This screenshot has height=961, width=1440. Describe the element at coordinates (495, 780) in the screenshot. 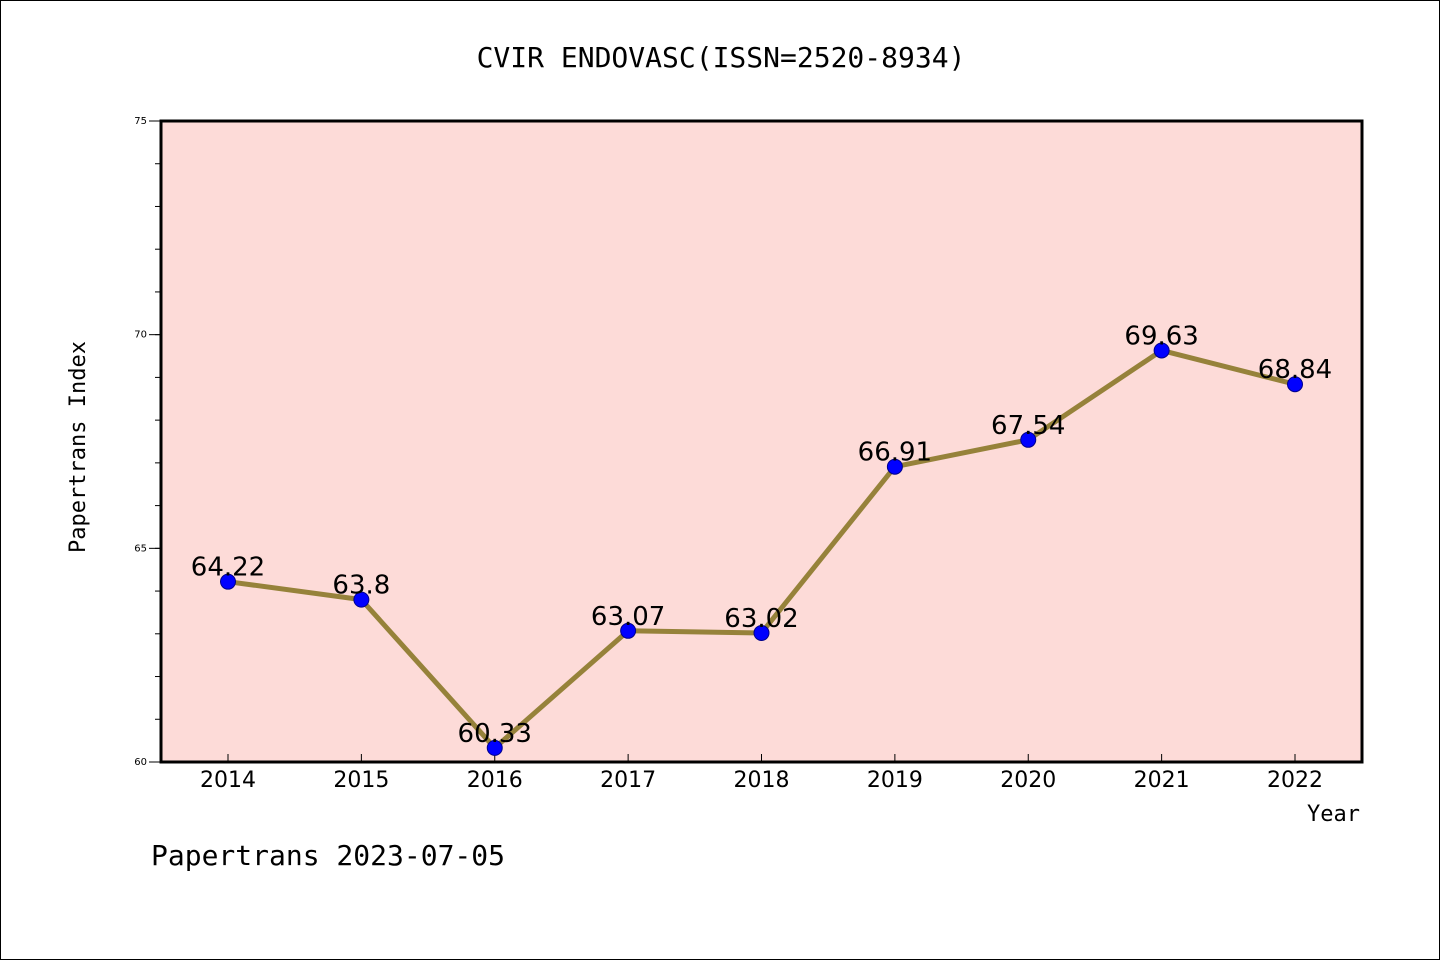

I see `x-tick-label: 2016` at that location.